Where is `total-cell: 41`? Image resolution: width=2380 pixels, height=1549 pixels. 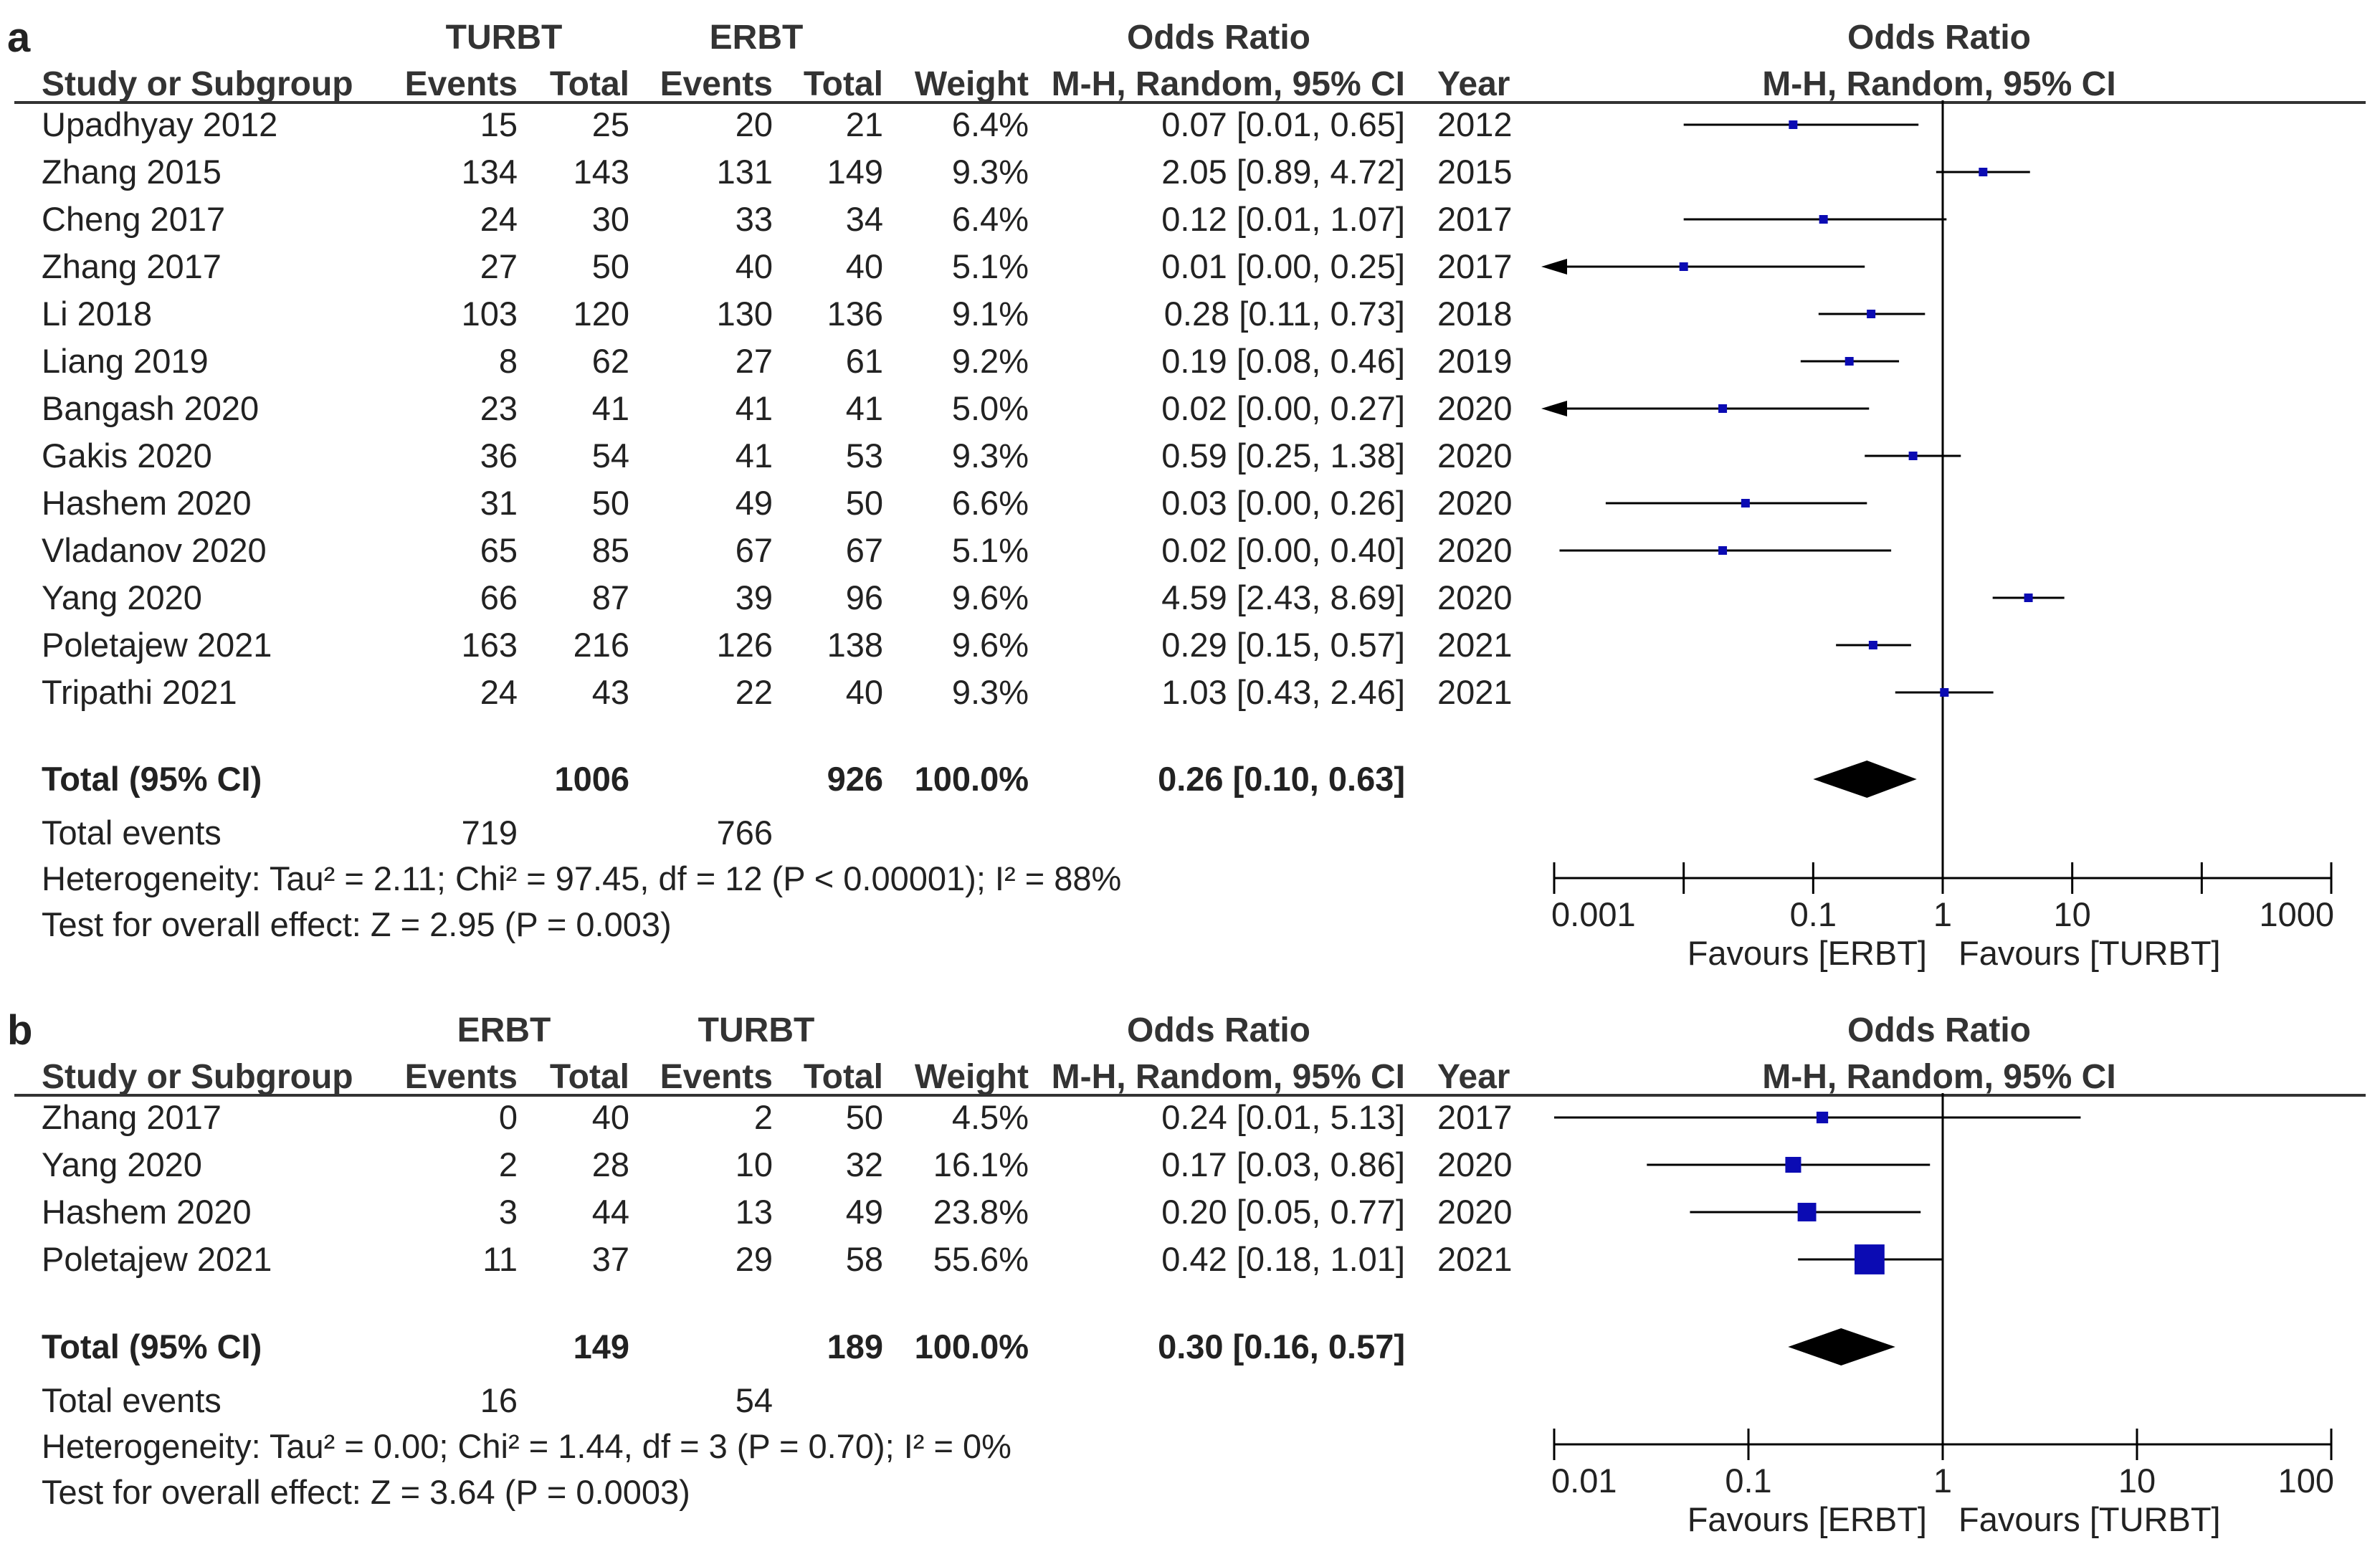 total-cell: 41 is located at coordinates (864, 408).